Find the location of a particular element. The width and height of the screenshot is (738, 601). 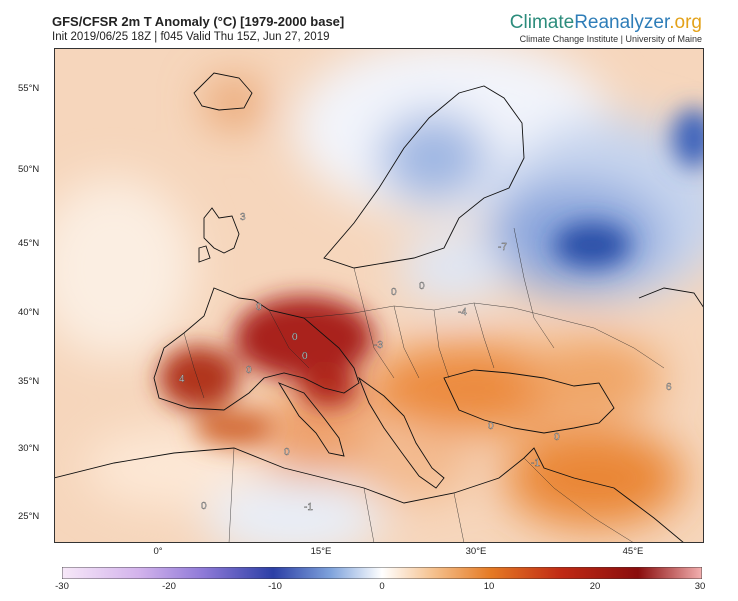

brand-part-2: Reanalyzer is located at coordinates (622, 22).